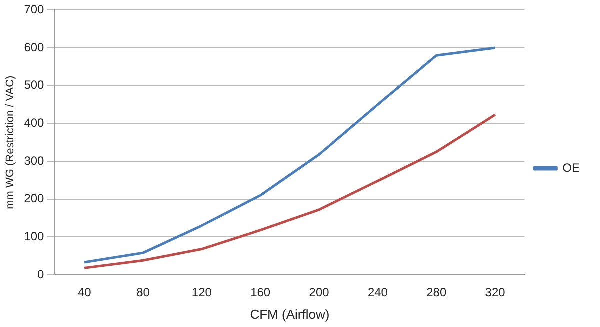 The height and width of the screenshot is (327, 600). What do you see at coordinates (378, 293) in the screenshot?
I see `x-tick-label: 240` at bounding box center [378, 293].